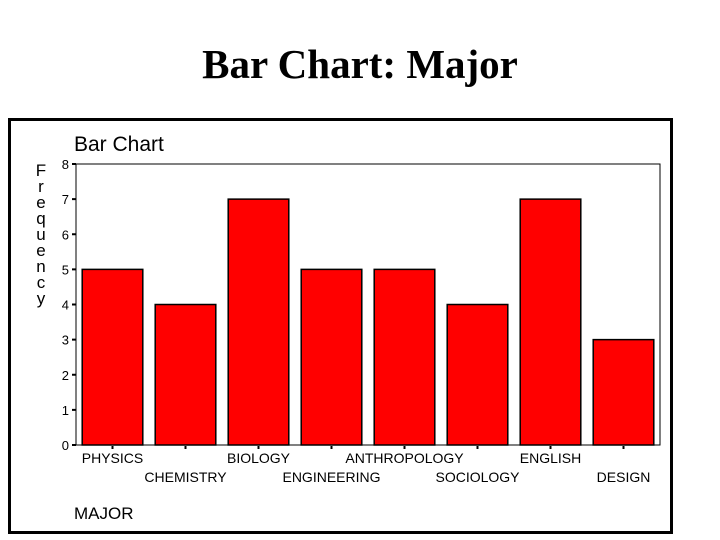 The height and width of the screenshot is (540, 720). What do you see at coordinates (65, 164) in the screenshot?
I see `y-tick-label: 8` at bounding box center [65, 164].